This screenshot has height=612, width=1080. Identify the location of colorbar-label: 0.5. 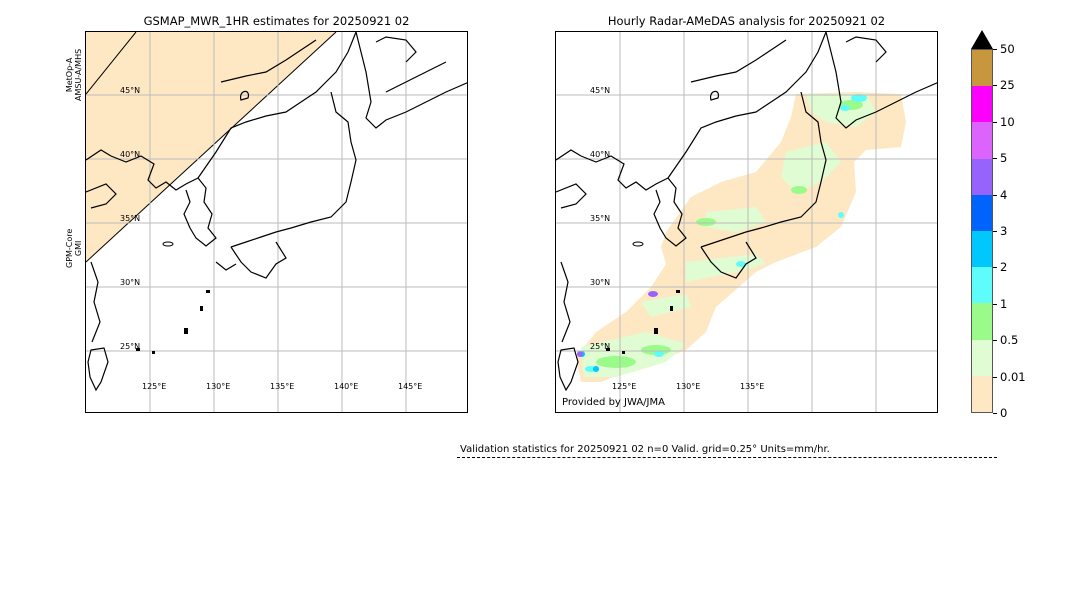
(1009, 340).